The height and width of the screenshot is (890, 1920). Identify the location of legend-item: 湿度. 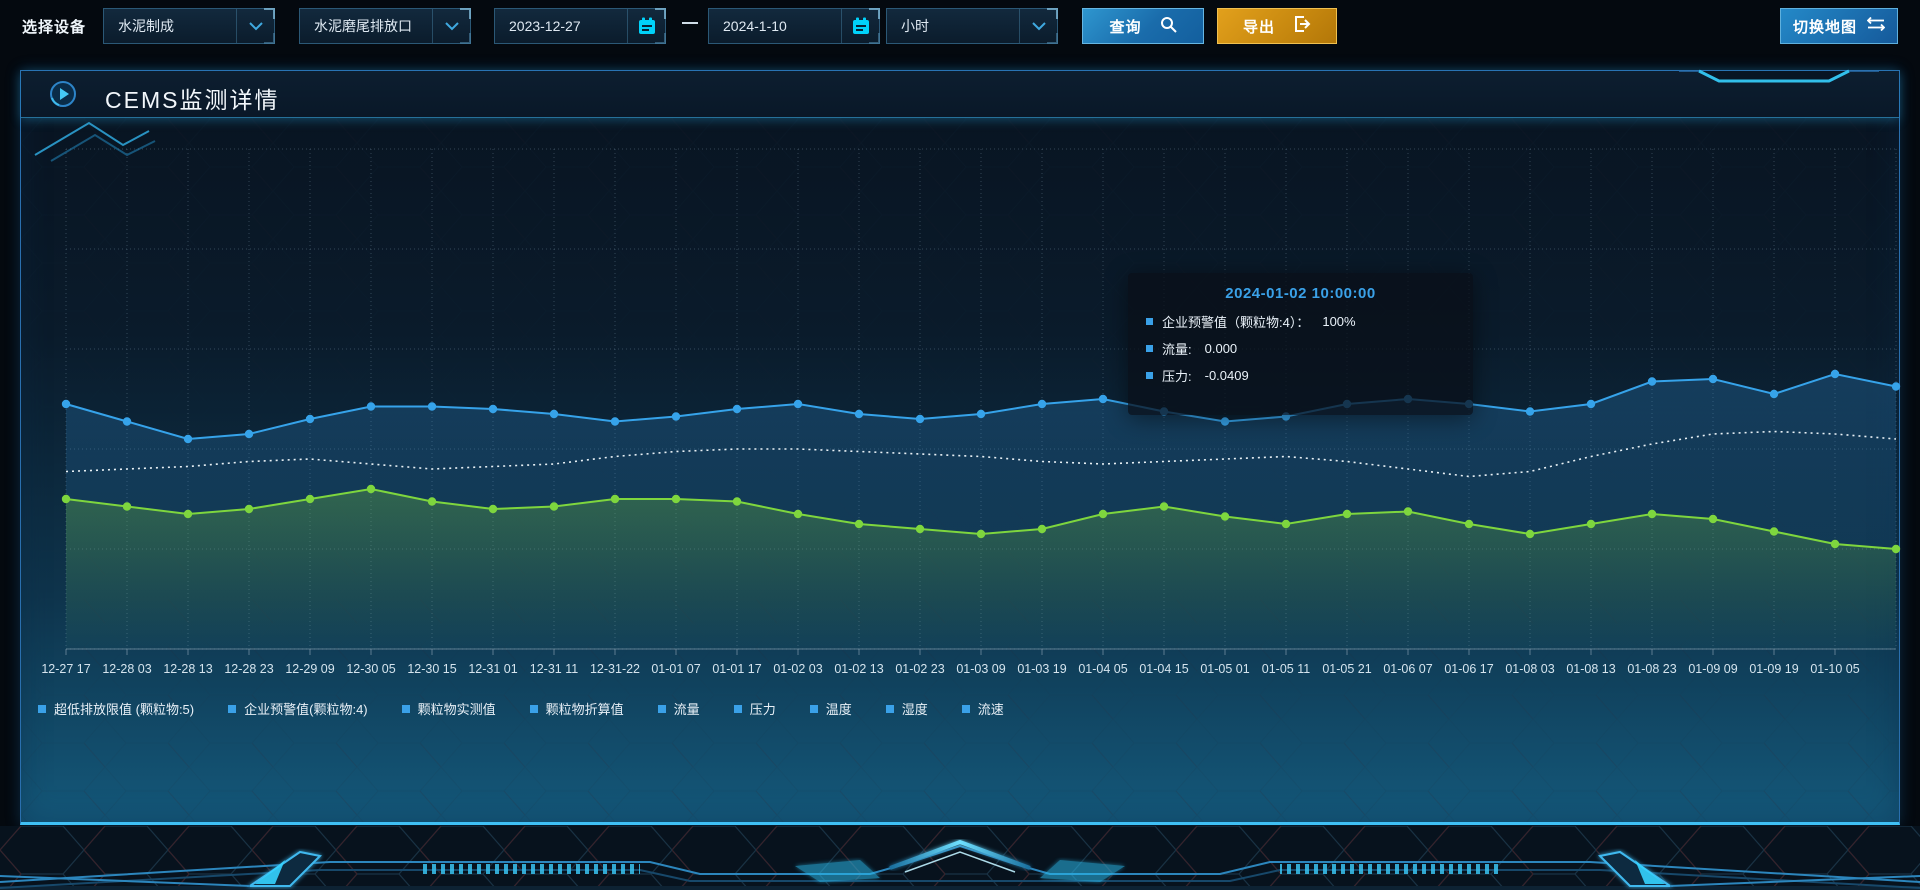
(906, 708).